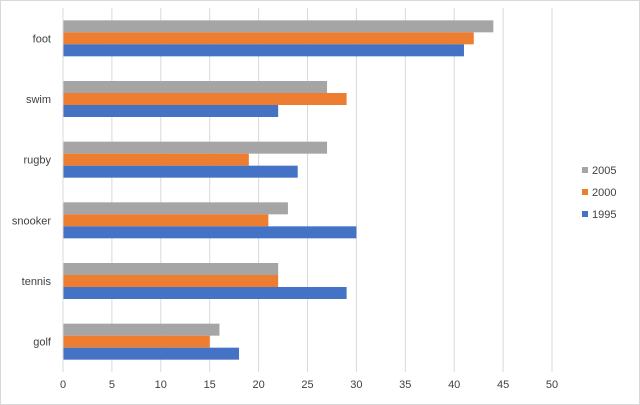  I want to click on category-label: golf, so click(42, 343).